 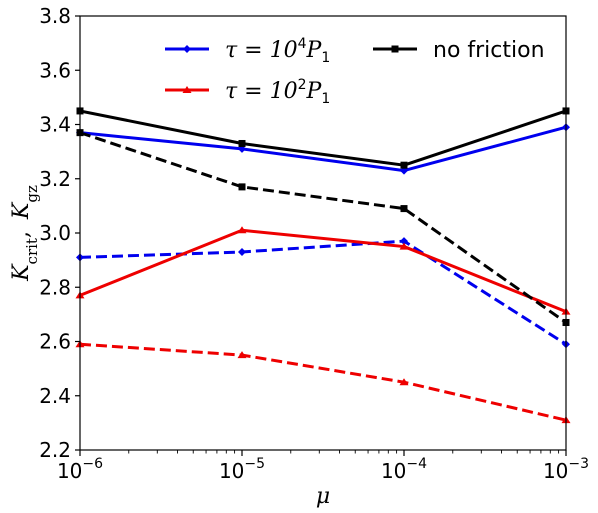 What do you see at coordinates (55, 125) in the screenshot?
I see `y-tick-label: 3.4` at bounding box center [55, 125].